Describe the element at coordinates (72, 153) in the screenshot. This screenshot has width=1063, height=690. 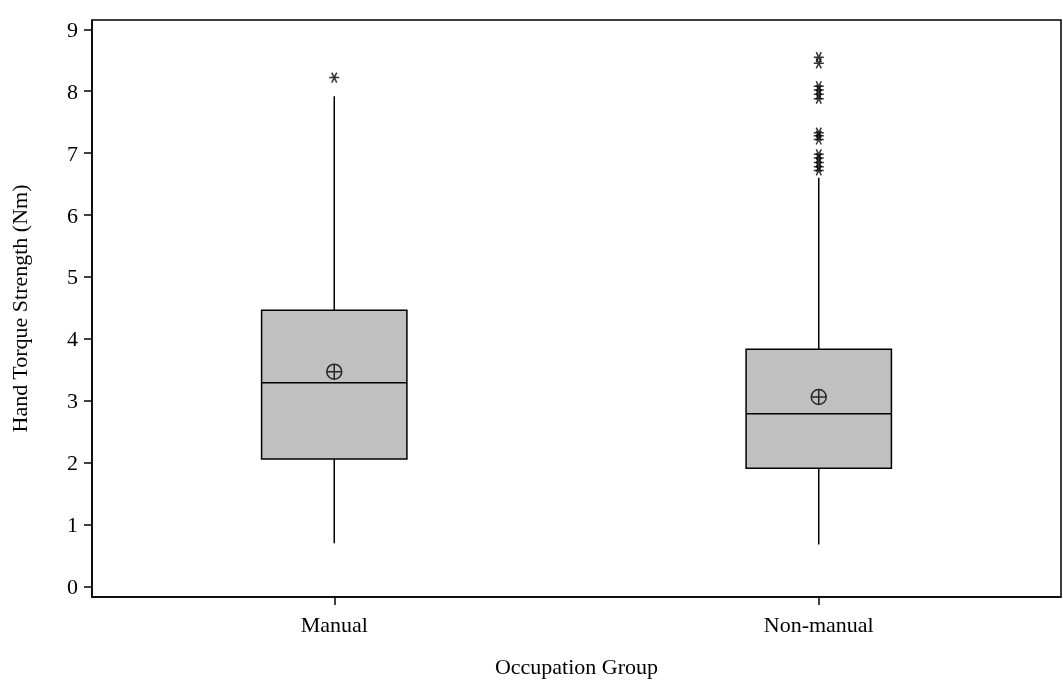
I see `y-tick-label: 7` at that location.